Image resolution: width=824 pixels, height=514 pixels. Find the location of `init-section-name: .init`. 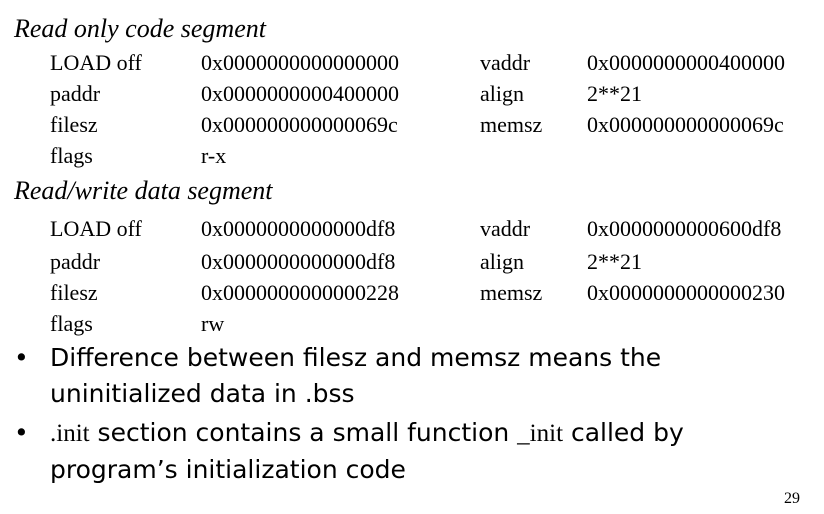

init-section-name: .init is located at coordinates (70, 433).